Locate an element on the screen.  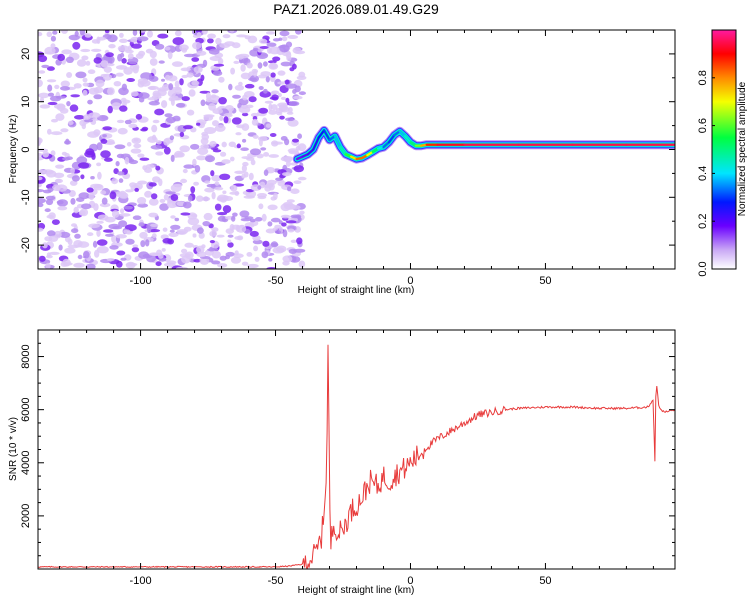
y-tick-label: 8000 is located at coordinates (26, 356).